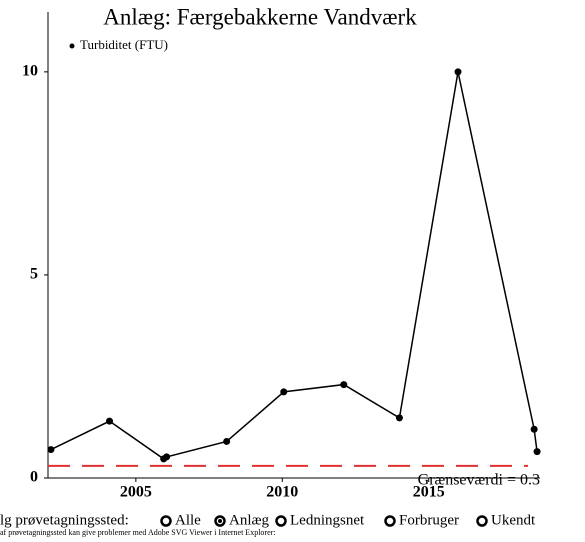  What do you see at coordinates (513, 520) in the screenshot?
I see `radio-label: Ukendt` at bounding box center [513, 520].